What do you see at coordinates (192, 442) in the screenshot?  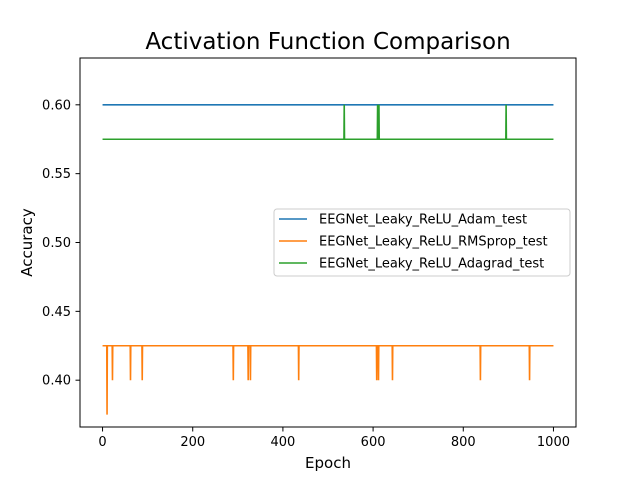 I see `x-tick-label: 200` at bounding box center [192, 442].